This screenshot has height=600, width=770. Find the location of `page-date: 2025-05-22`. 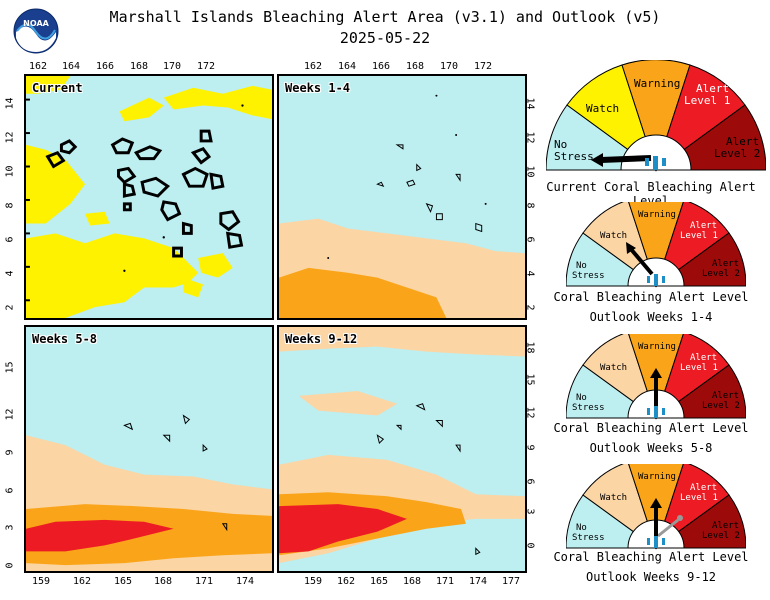

page-date: 2025-05-22 is located at coordinates (385, 38).